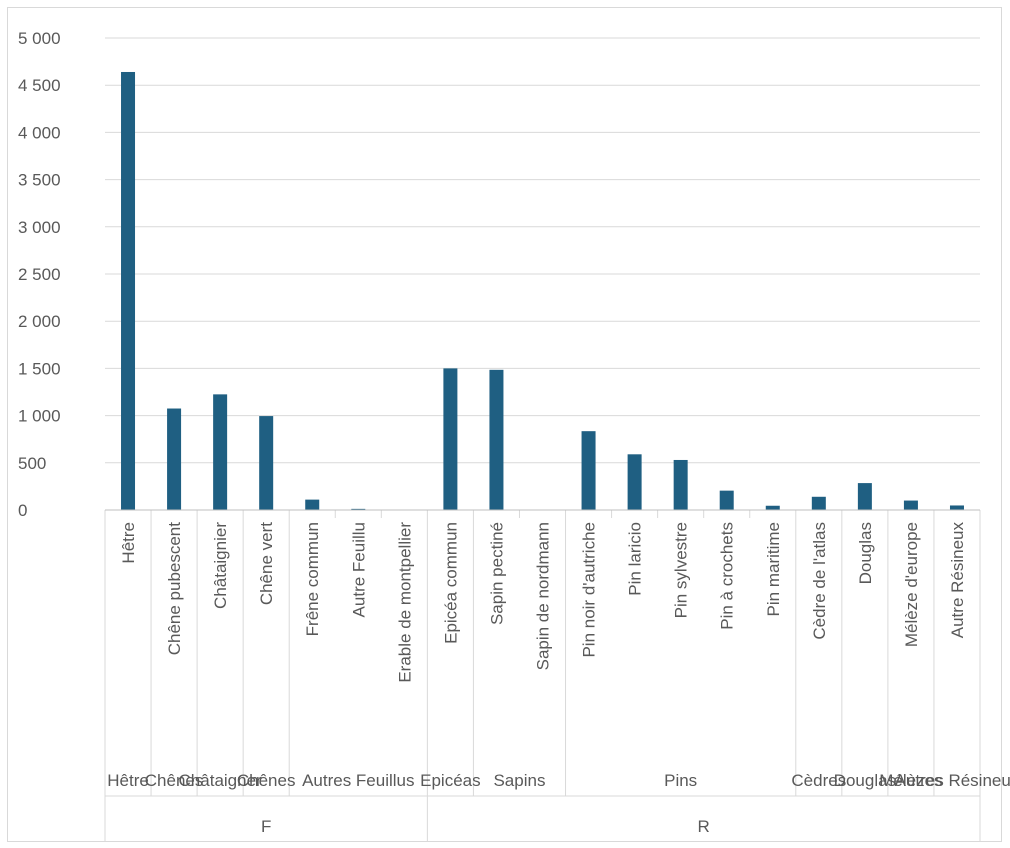 The width and height of the screenshot is (1010, 848). What do you see at coordinates (727, 576) in the screenshot?
I see `x-category-label: Pin à crochets` at bounding box center [727, 576].